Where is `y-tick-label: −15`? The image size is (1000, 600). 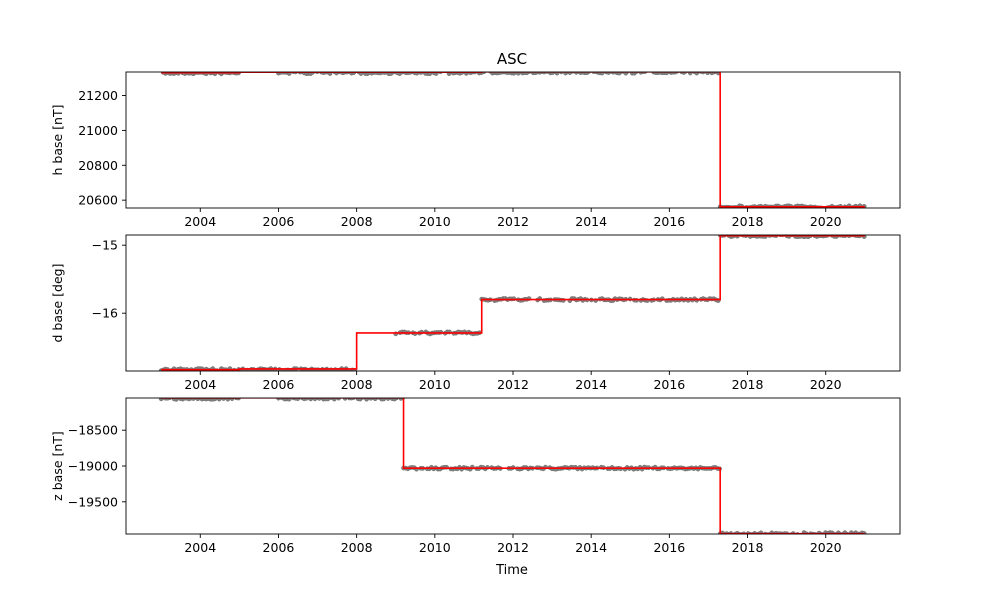 y-tick-label: −15 is located at coordinates (105, 245).